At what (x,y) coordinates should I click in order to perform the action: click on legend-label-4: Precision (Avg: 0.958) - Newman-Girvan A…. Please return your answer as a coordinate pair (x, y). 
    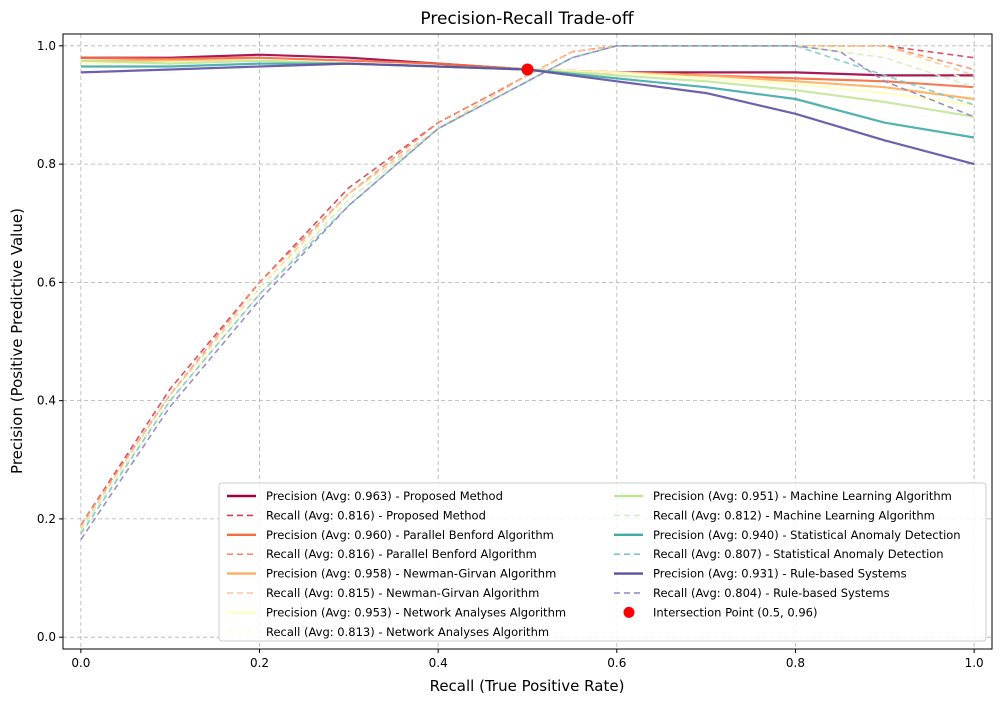
    Looking at the image, I should click on (411, 574).